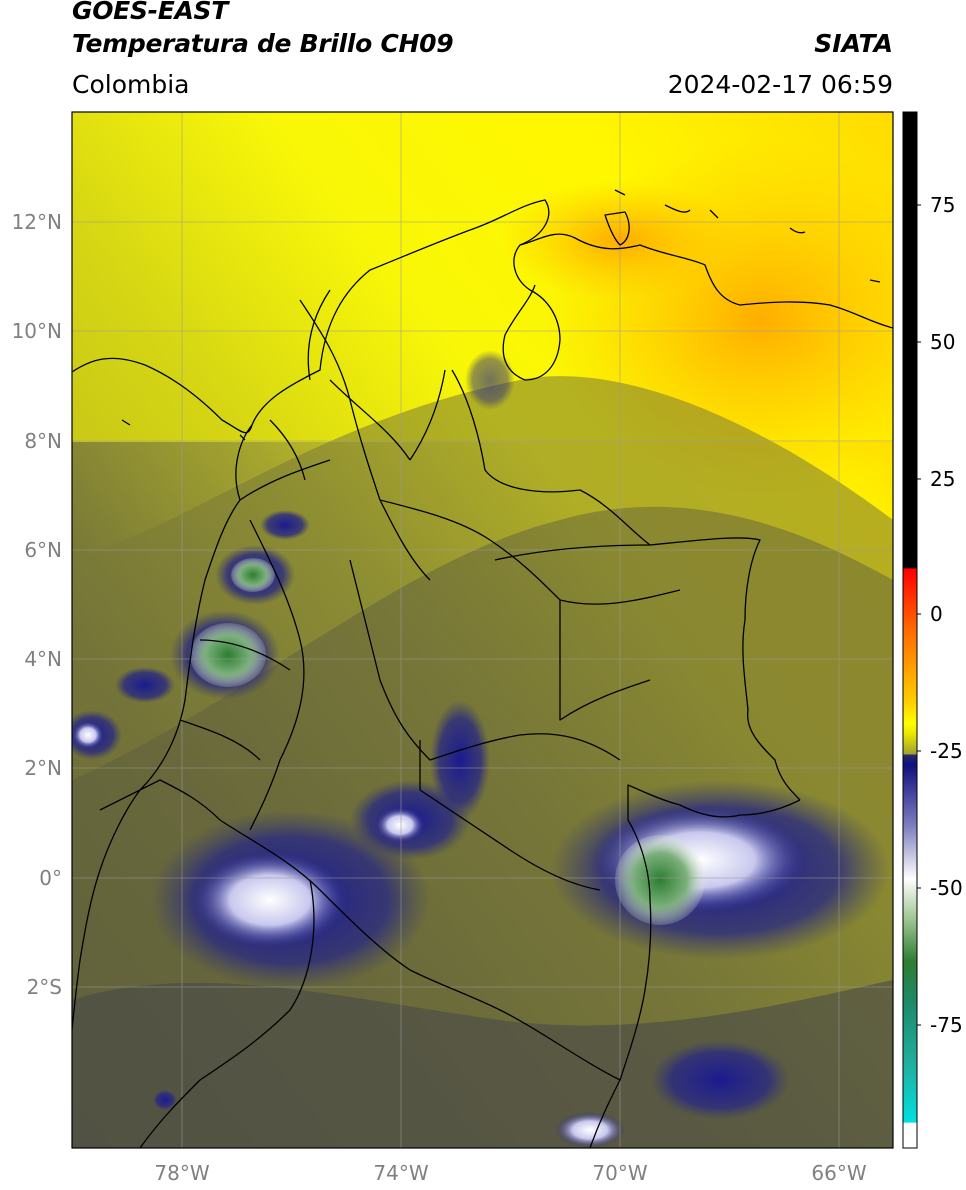  What do you see at coordinates (37, 331) in the screenshot?
I see `lat-label: 10°N` at bounding box center [37, 331].